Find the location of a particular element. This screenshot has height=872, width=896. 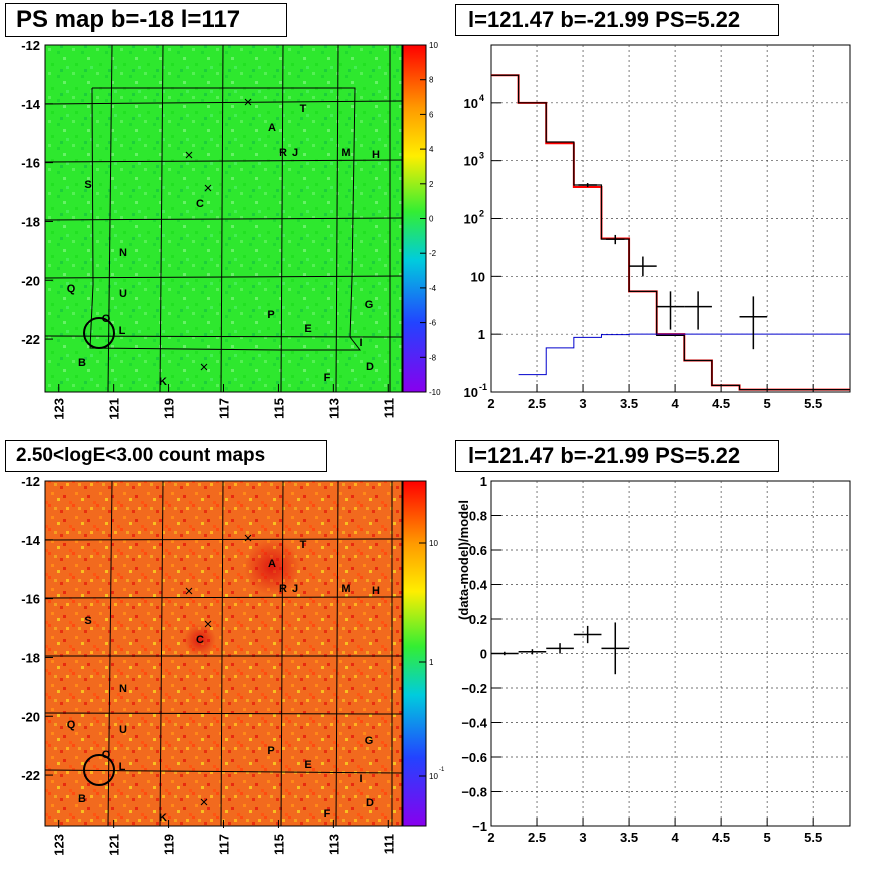

y-tick-exponent: -1 is located at coordinates (483, 387).